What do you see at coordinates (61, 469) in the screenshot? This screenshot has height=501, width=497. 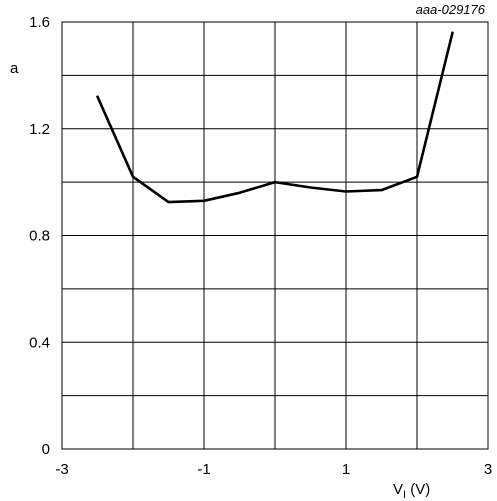 I see `x-tick-label: -3` at bounding box center [61, 469].